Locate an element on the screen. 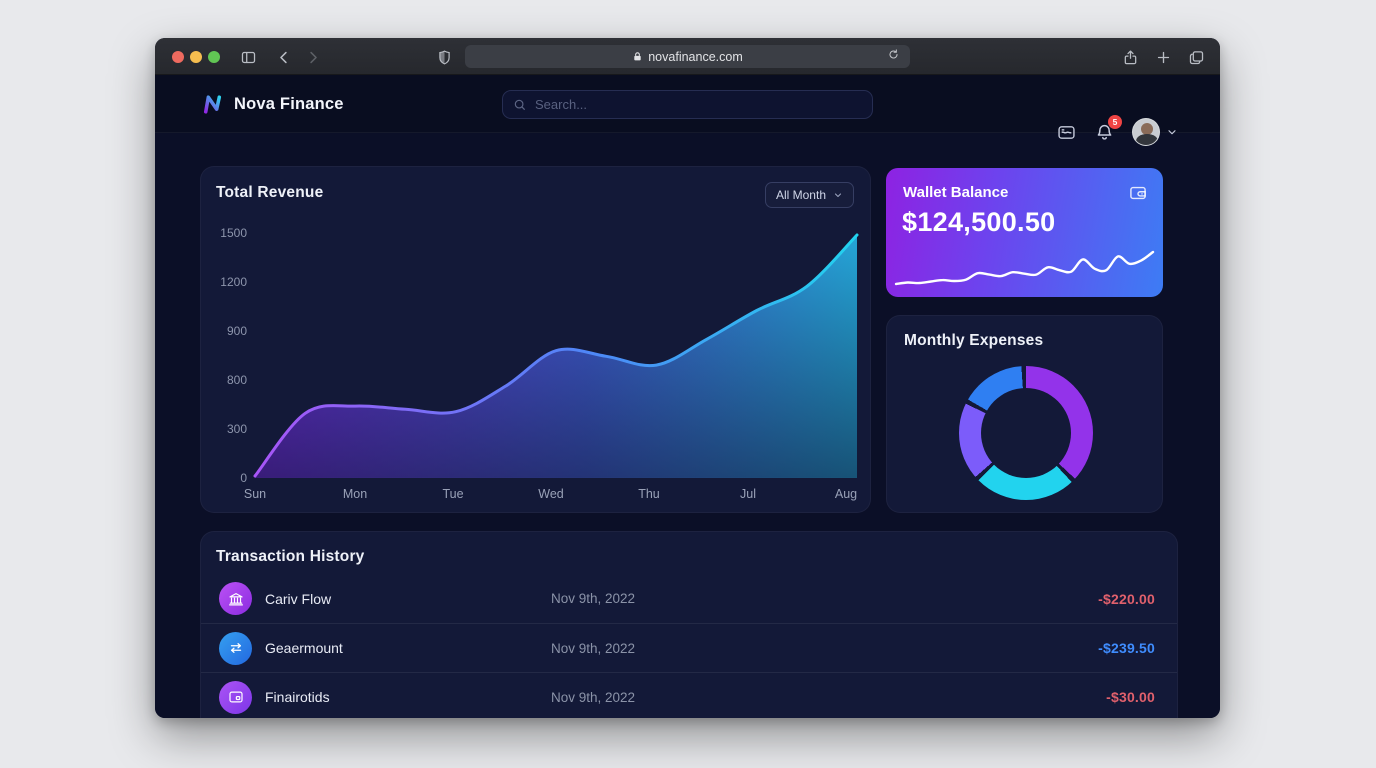 The width and height of the screenshot is (1376, 768). app-header: Nova Finance 5 is located at coordinates (687, 110).